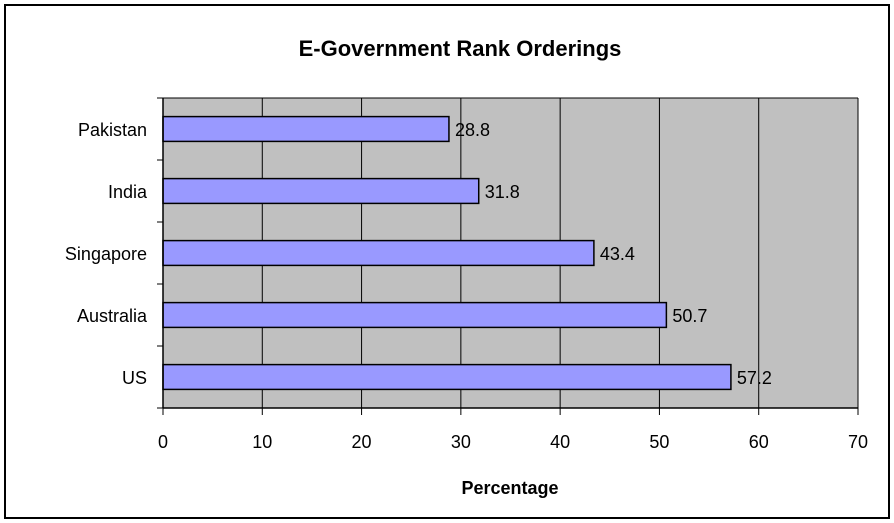 The width and height of the screenshot is (894, 523). Describe the element at coordinates (617, 254) in the screenshot. I see `data-label: 43.4` at that location.